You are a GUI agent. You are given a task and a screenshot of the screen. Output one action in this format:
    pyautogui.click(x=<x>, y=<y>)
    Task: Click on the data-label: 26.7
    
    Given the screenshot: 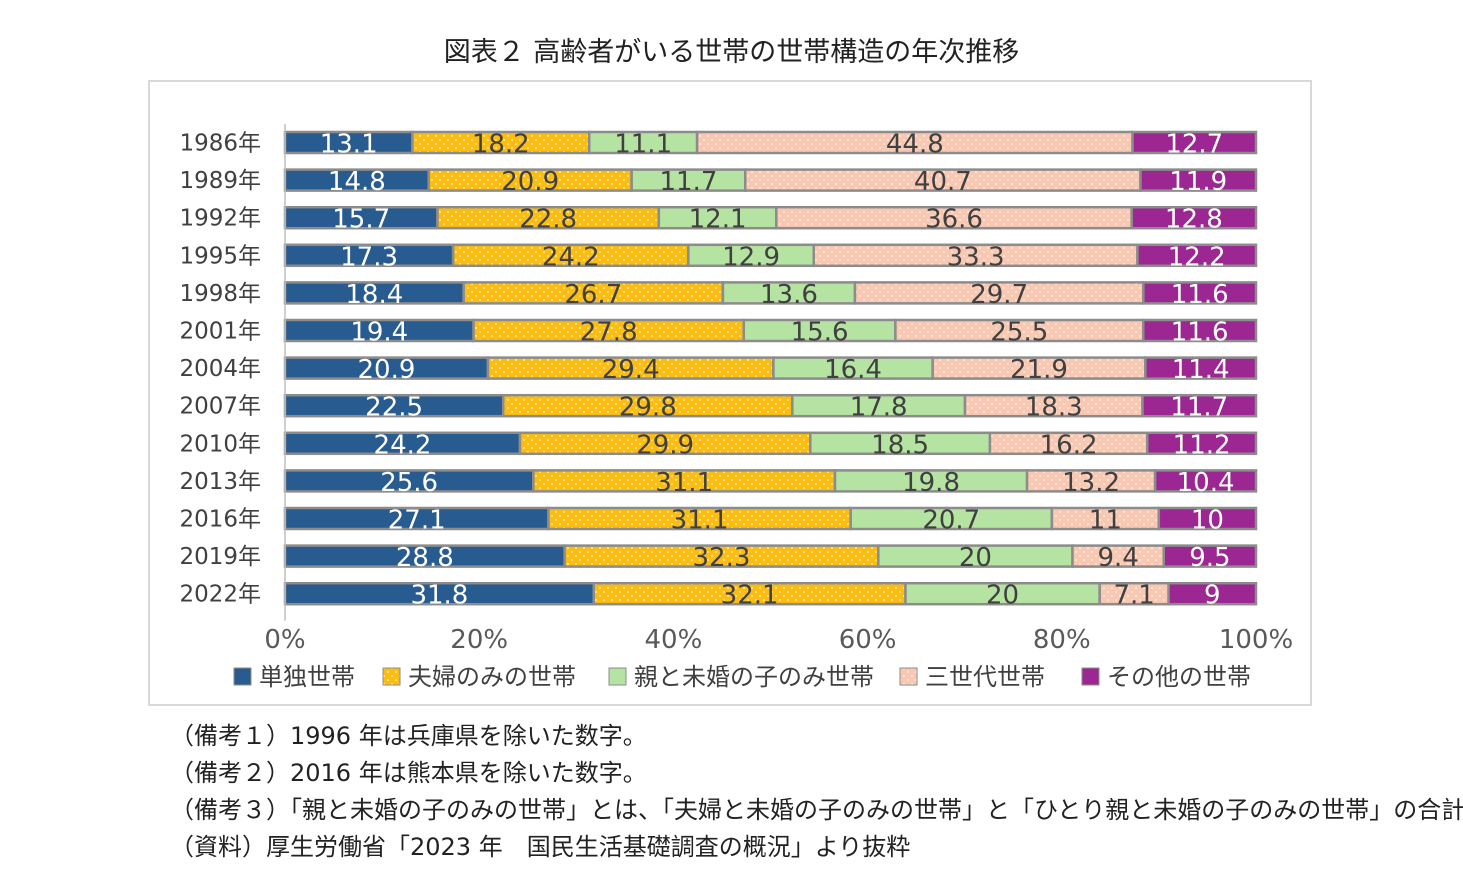 What is the action you would take?
    pyautogui.click(x=593, y=295)
    